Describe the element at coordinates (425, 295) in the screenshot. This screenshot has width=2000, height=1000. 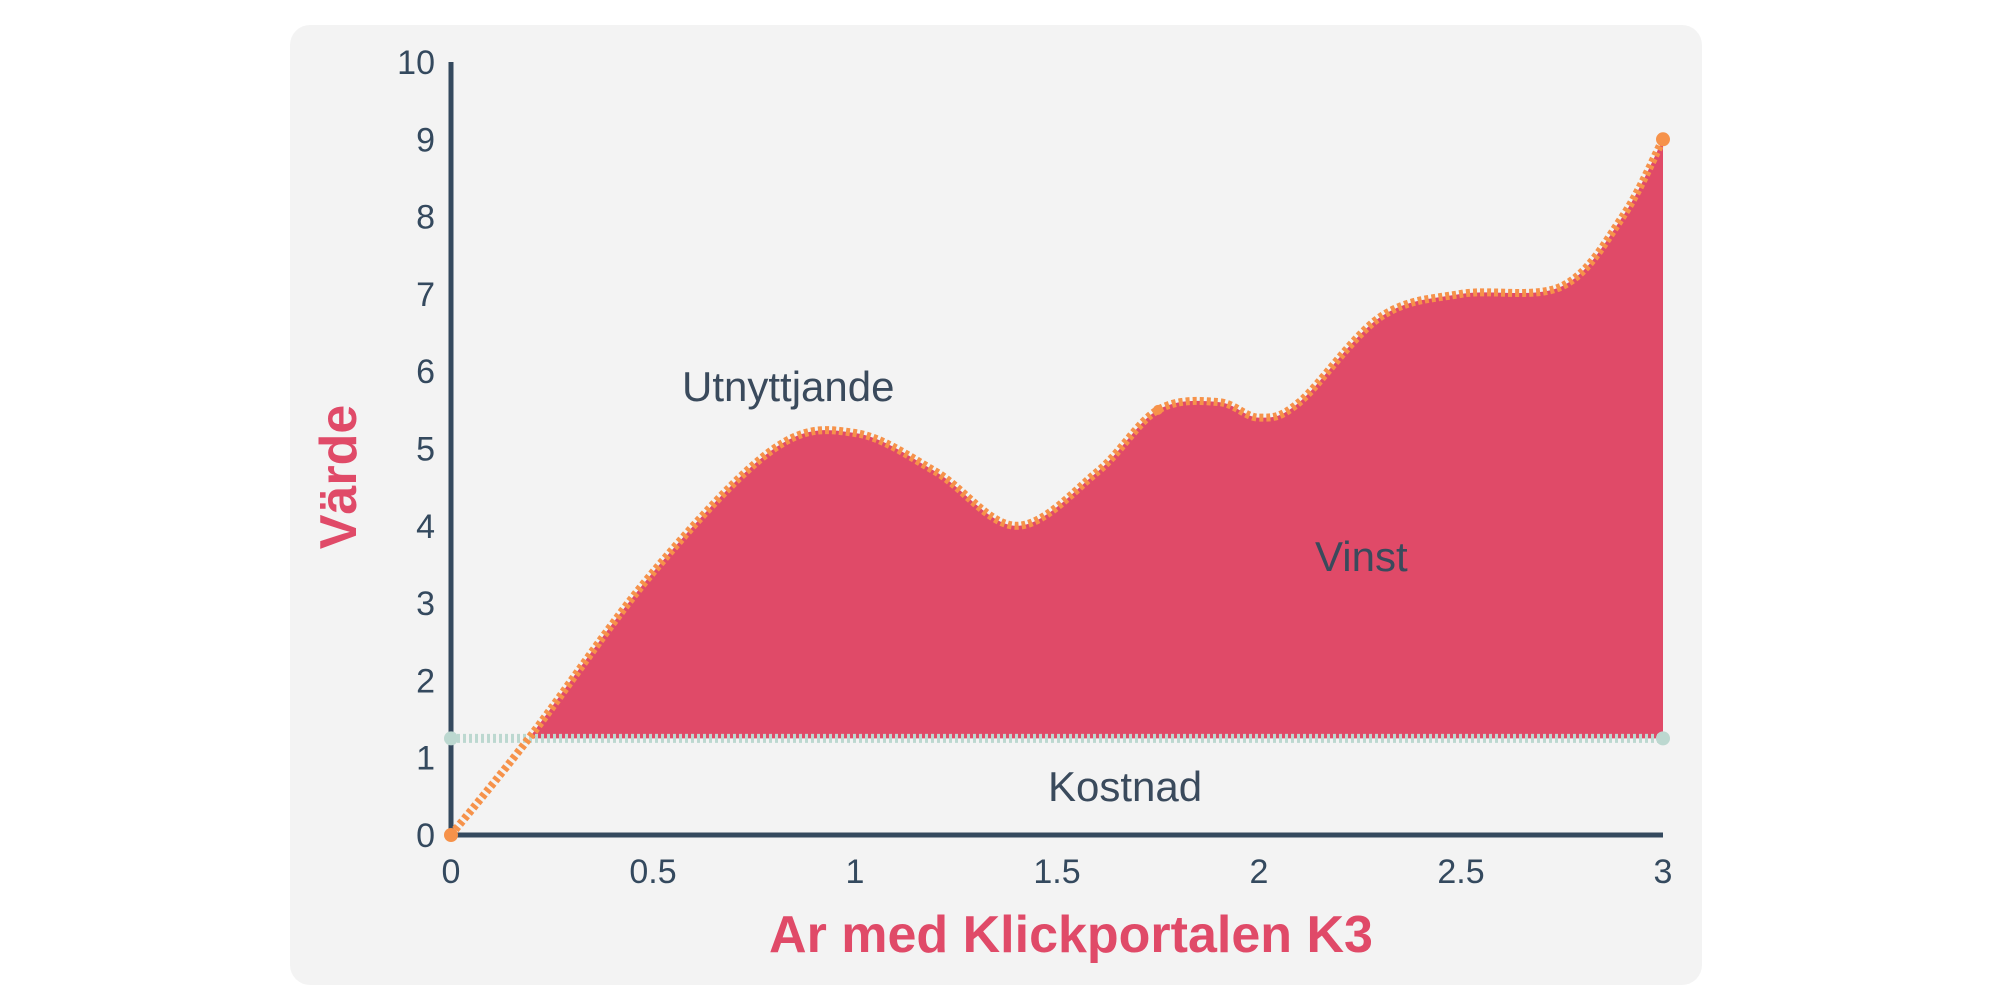
I see `y-tick-label: 7` at that location.